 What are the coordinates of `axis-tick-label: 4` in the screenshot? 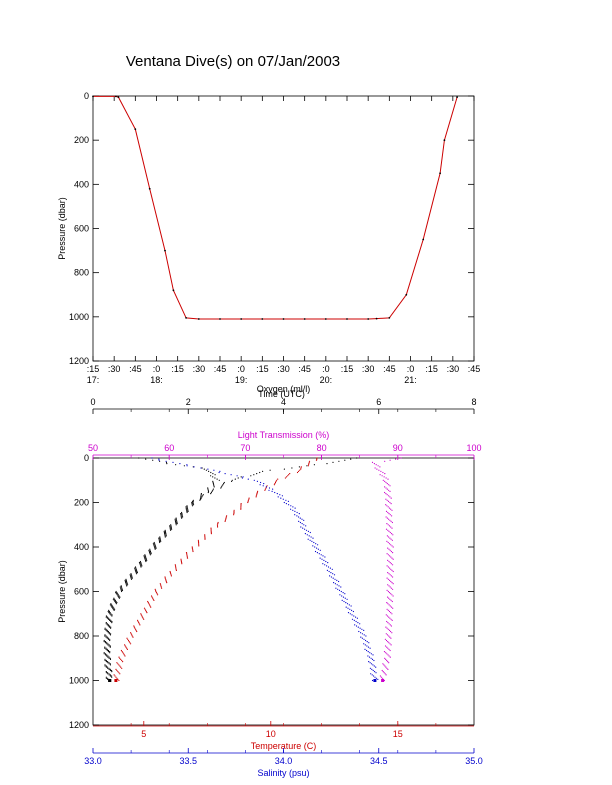 It's located at (283, 402).